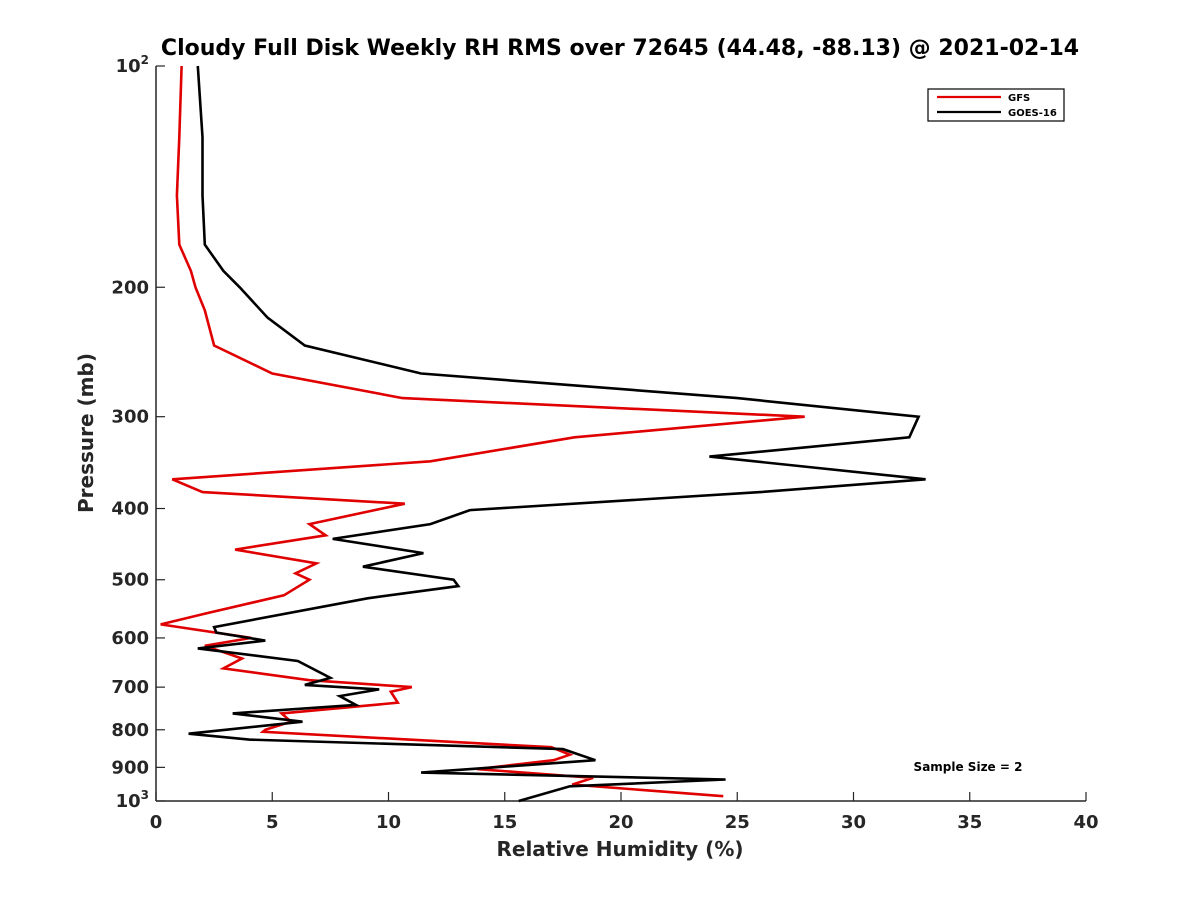 The image size is (1200, 900). I want to click on y-tick-label: 800, so click(130, 730).